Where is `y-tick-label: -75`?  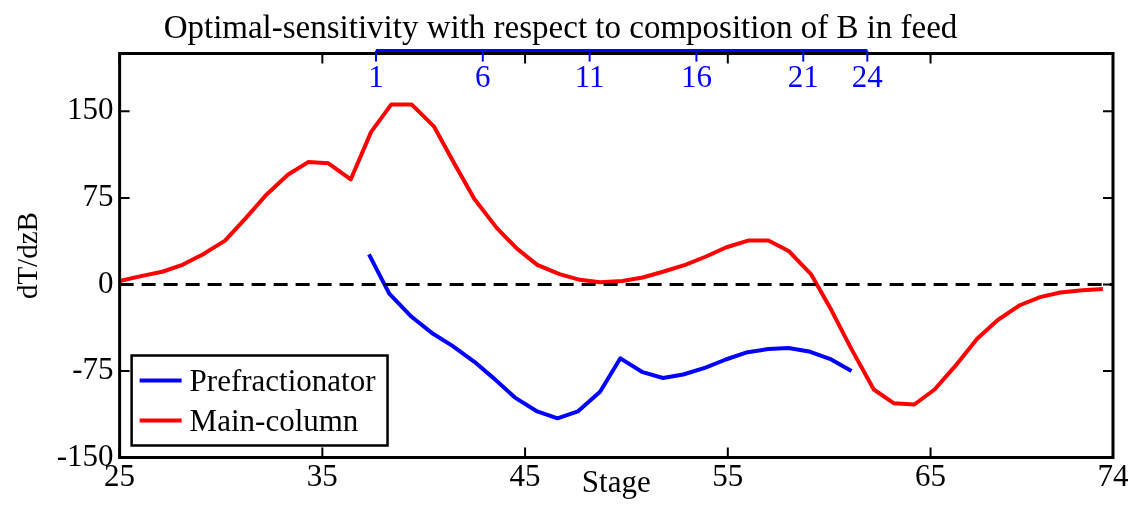
y-tick-label: -75 is located at coordinates (93, 369).